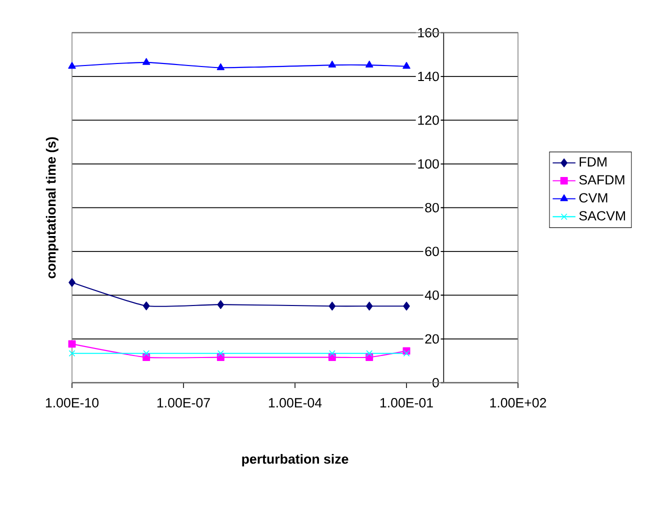 The image size is (652, 508). I want to click on y-tick-label: 140, so click(428, 77).